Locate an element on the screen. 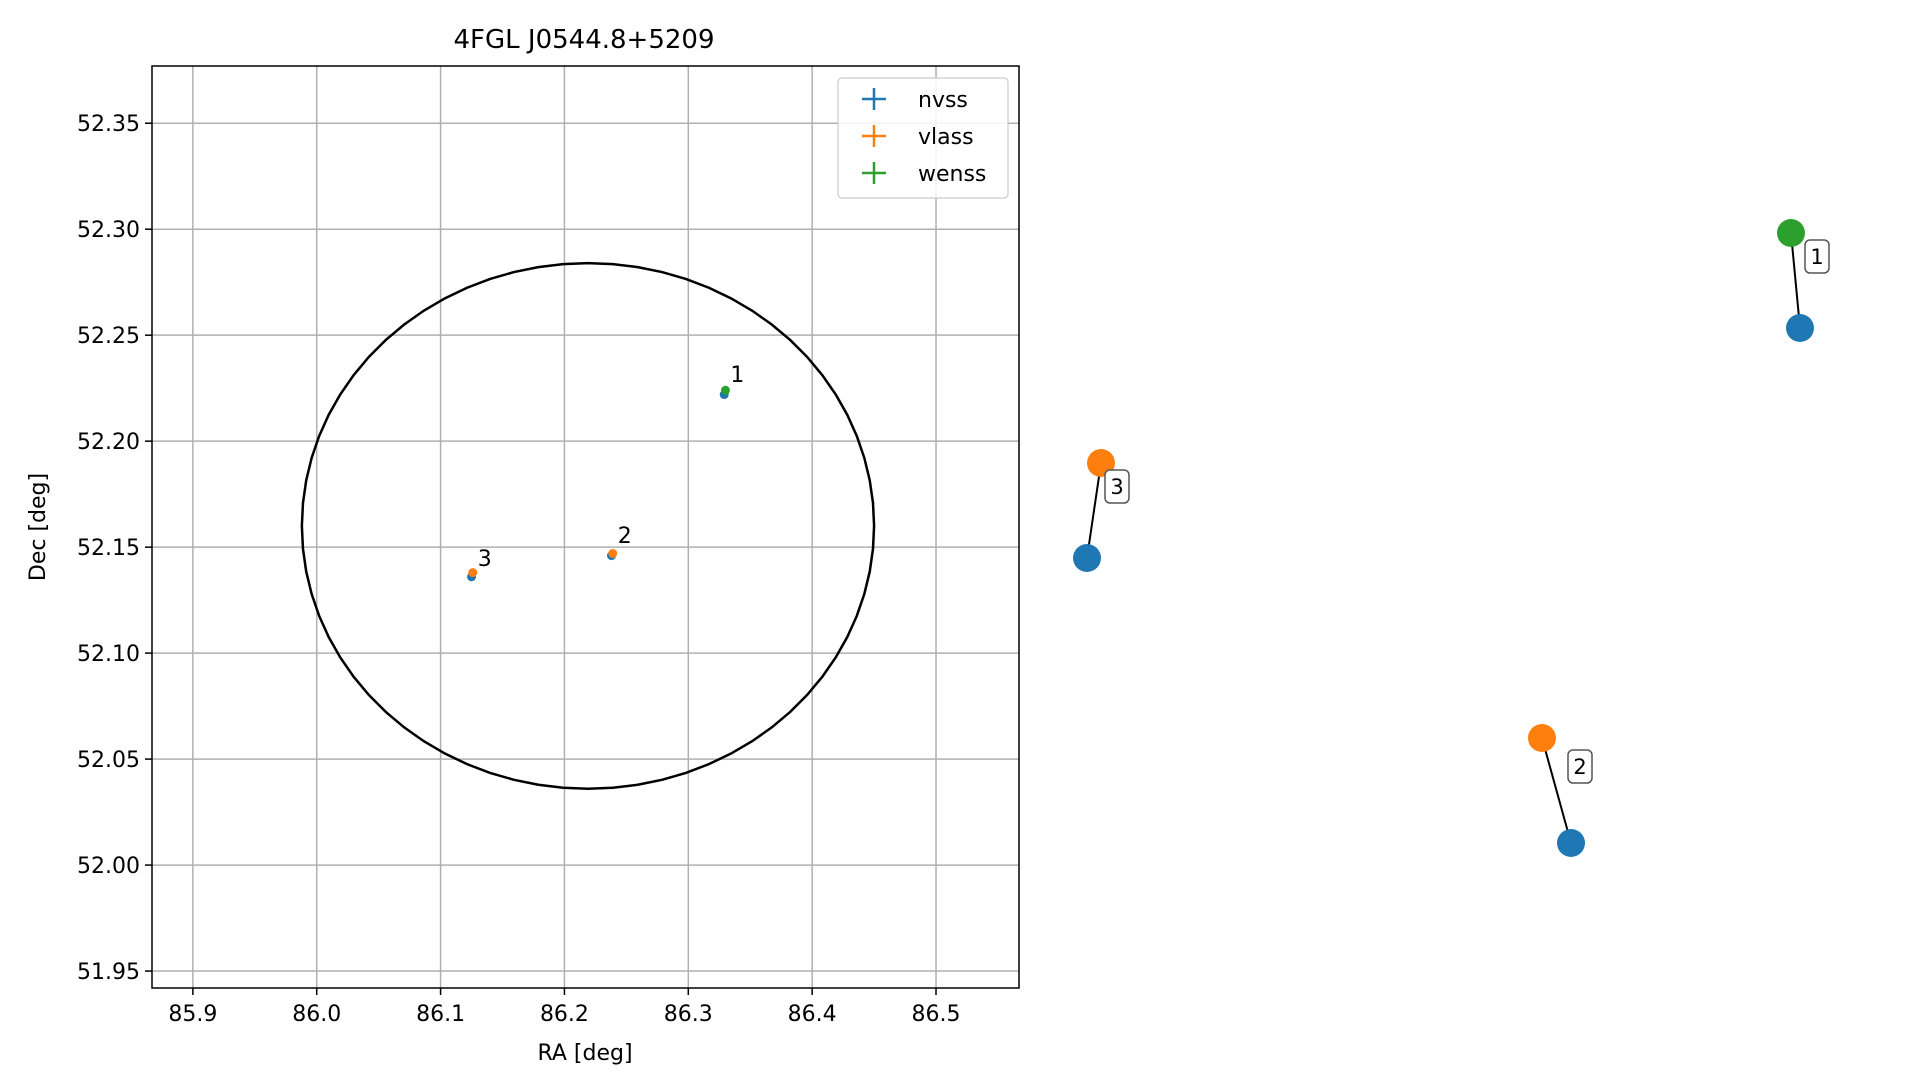 The image size is (1919, 1080). source-label: 2 is located at coordinates (625, 536).